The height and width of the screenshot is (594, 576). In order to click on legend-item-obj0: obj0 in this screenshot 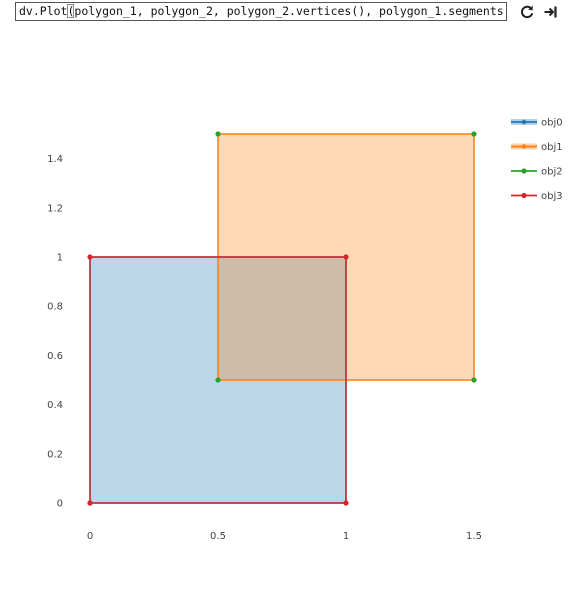, I will do `click(537, 123)`.